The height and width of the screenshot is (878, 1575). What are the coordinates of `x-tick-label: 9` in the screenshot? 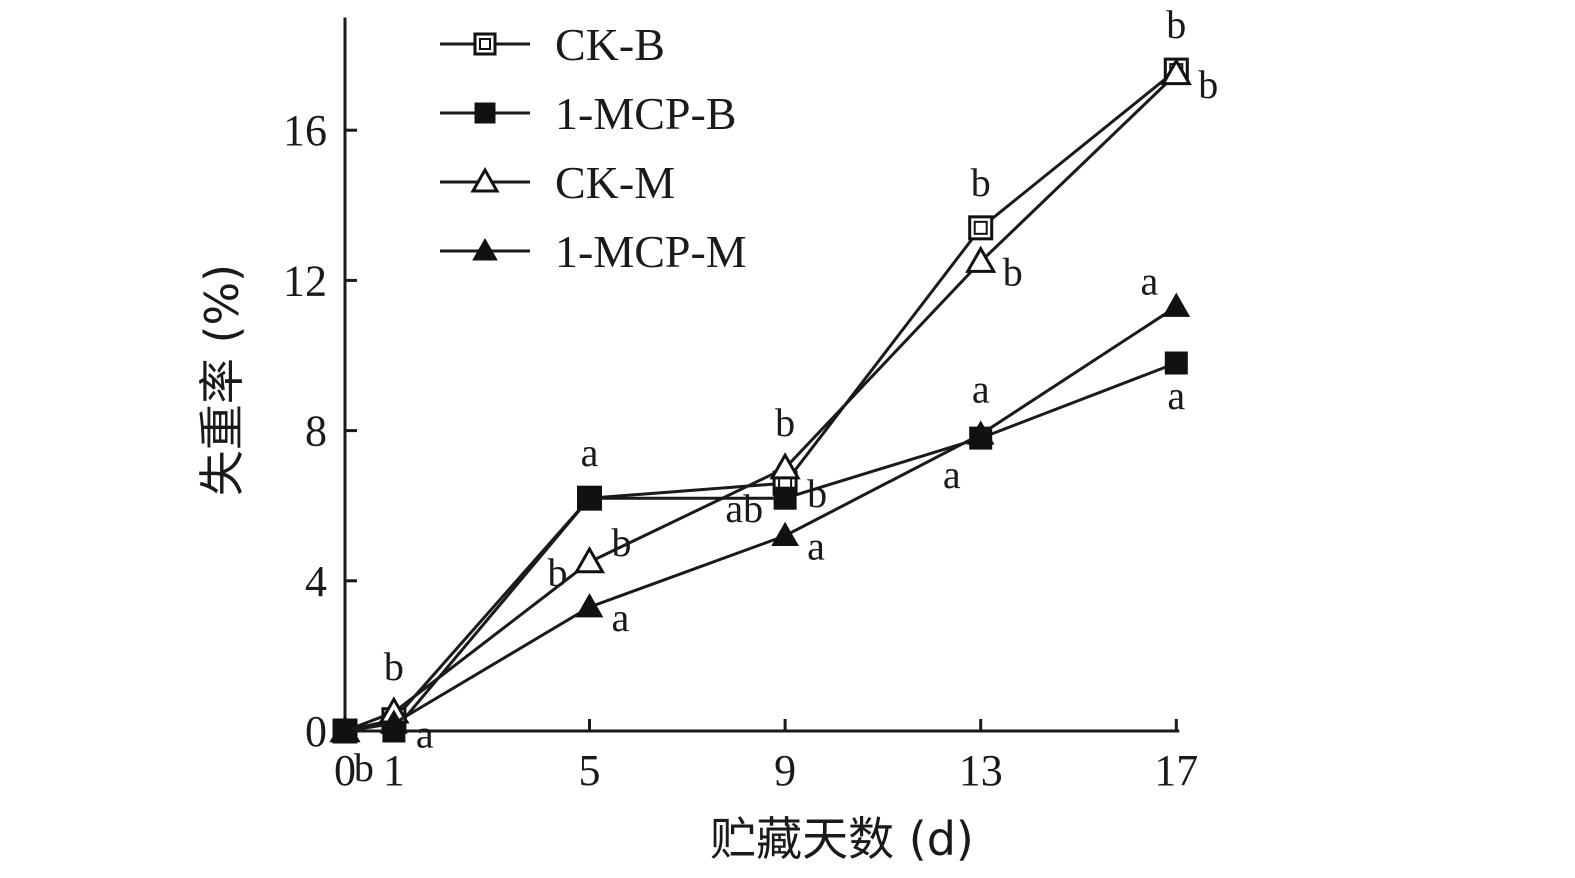 It's located at (785, 770).